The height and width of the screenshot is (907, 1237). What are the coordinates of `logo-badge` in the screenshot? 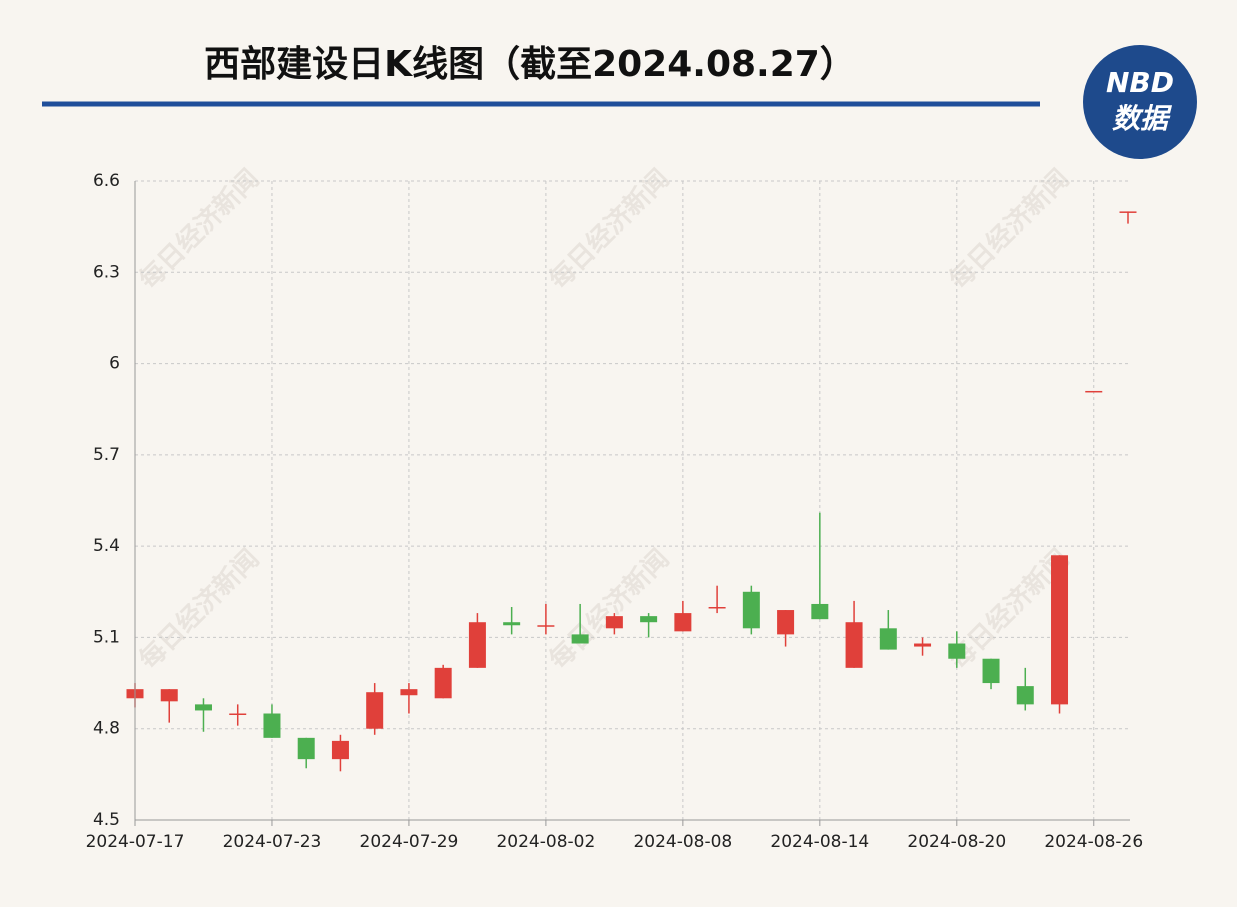 It's located at (1140, 102).